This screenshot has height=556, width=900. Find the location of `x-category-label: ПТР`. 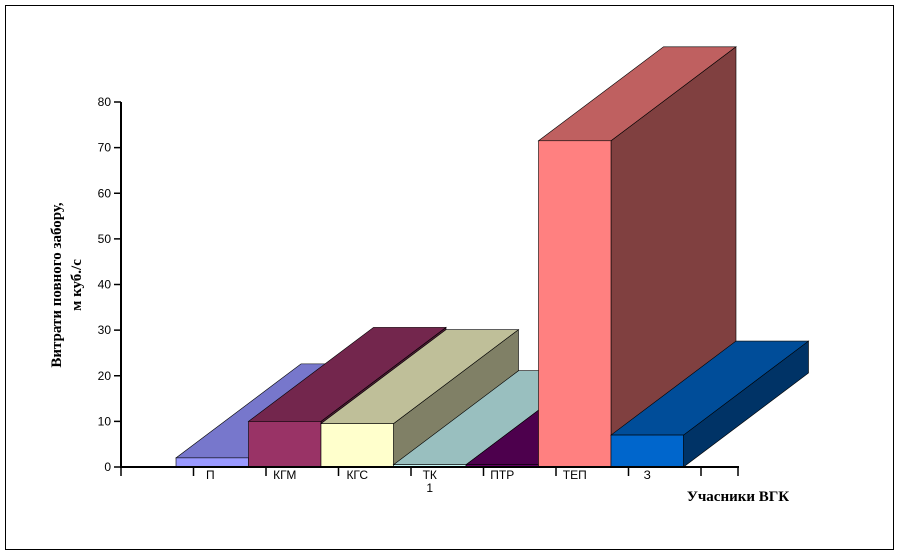

x-category-label: ПТР is located at coordinates (502, 475).